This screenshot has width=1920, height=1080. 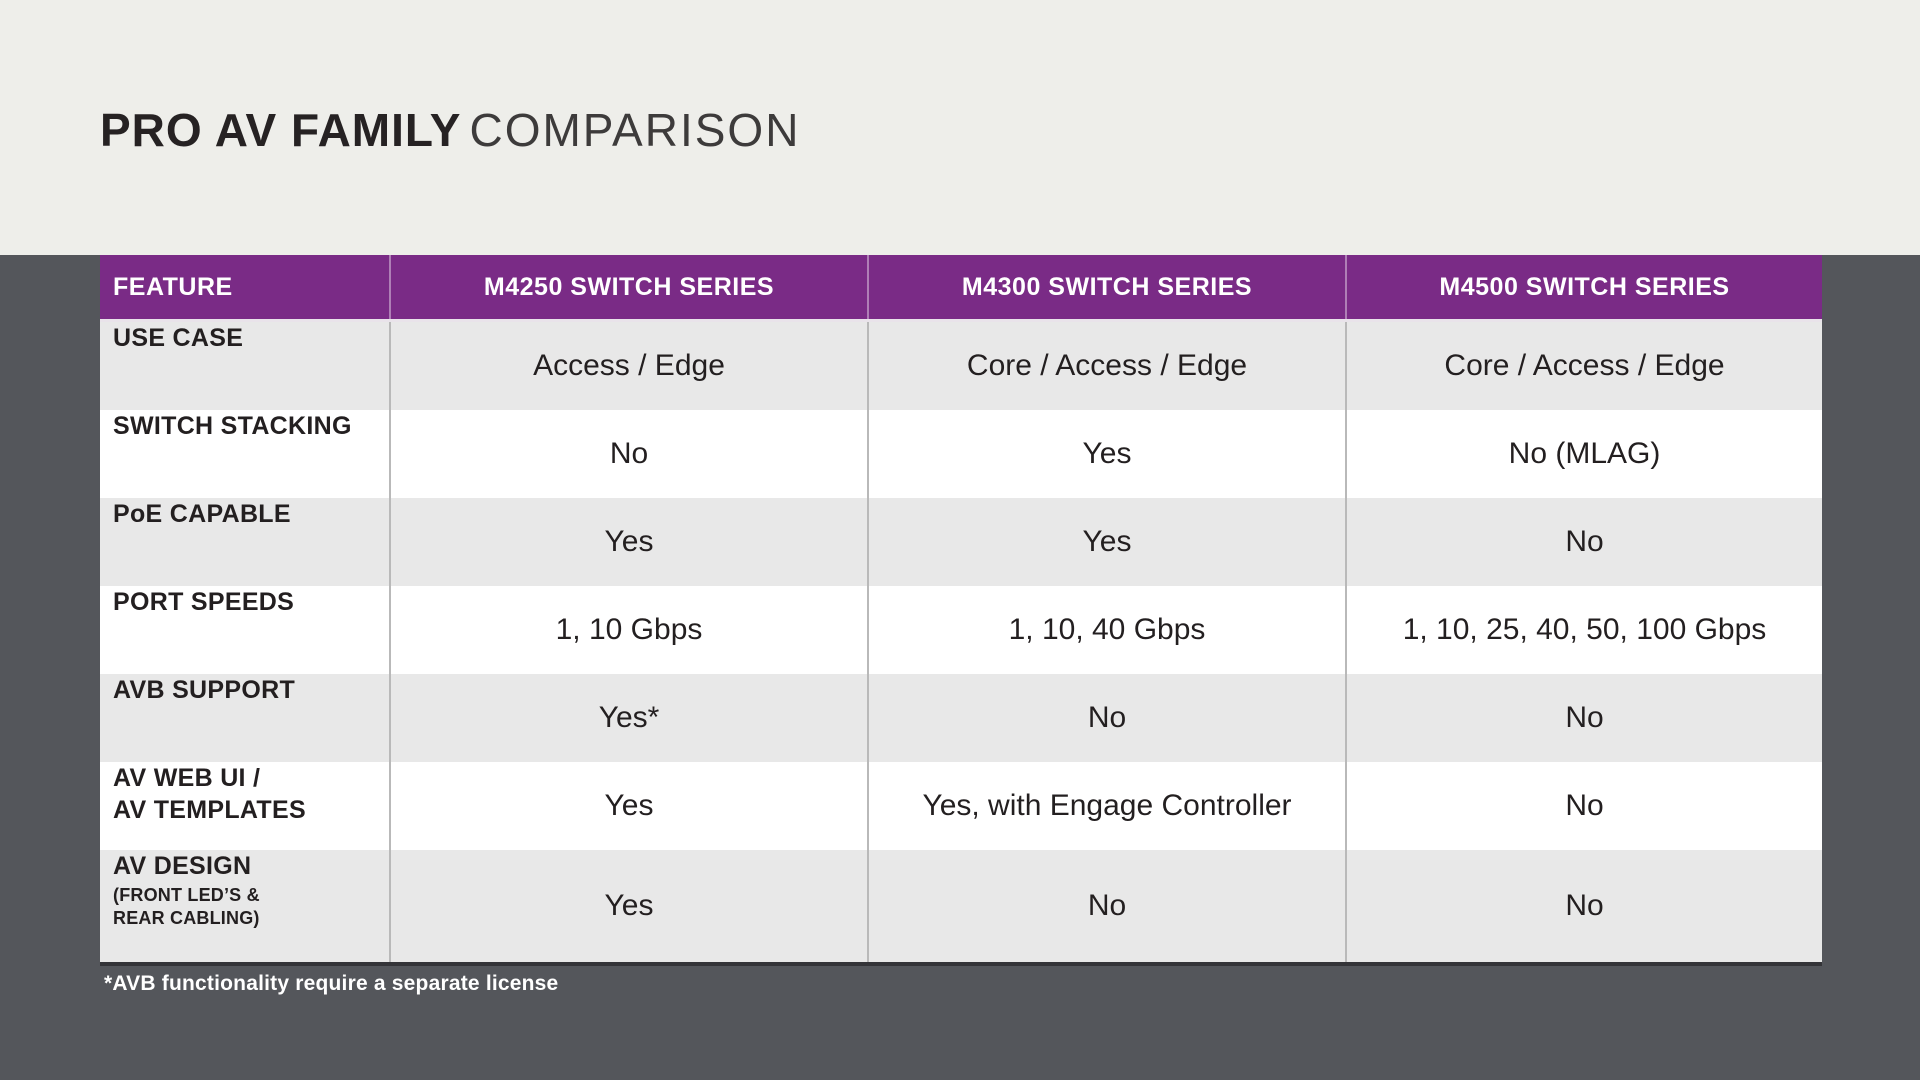 What do you see at coordinates (173, 286) in the screenshot?
I see `column-header-feature: FEATURE` at bounding box center [173, 286].